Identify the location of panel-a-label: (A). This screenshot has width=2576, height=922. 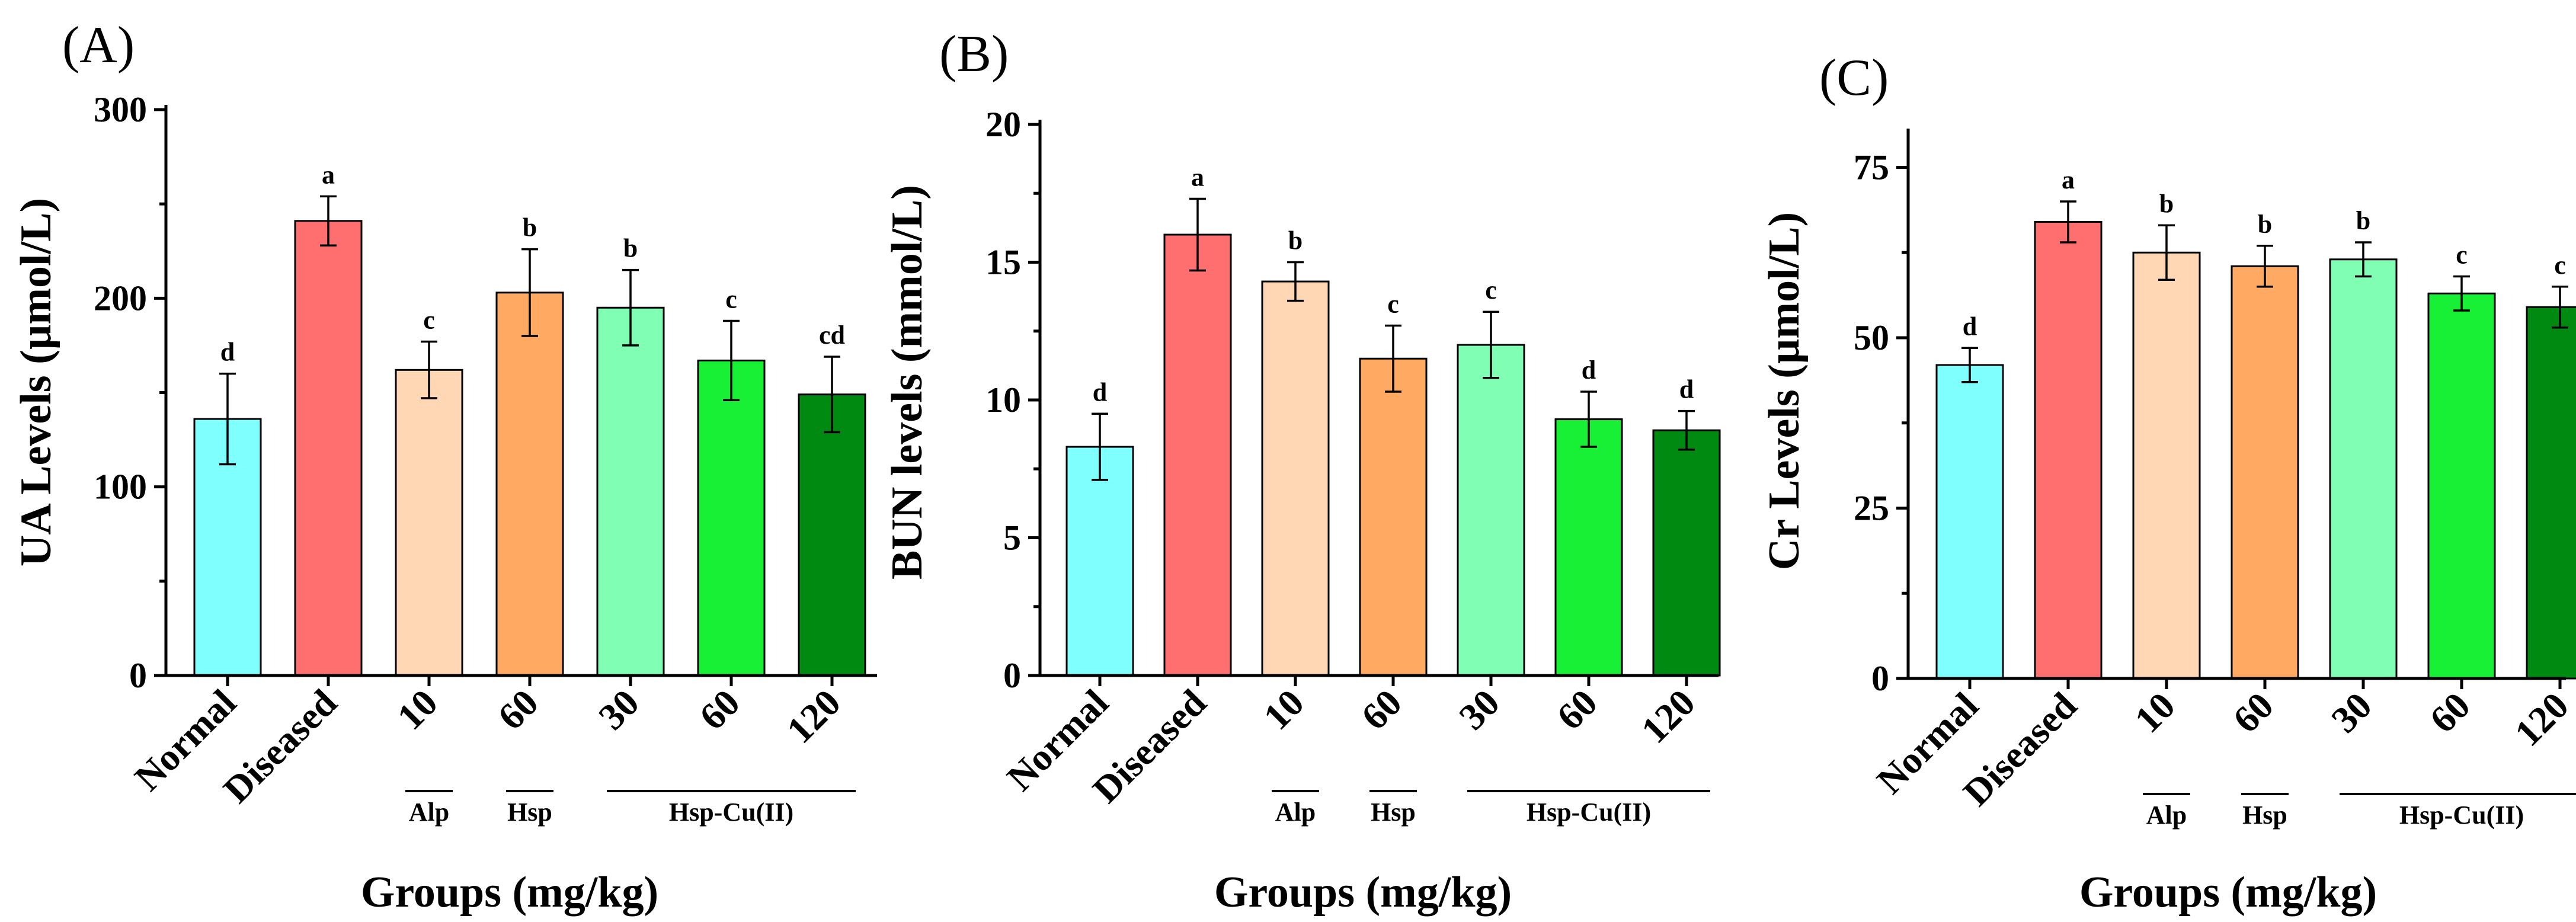
(98, 45).